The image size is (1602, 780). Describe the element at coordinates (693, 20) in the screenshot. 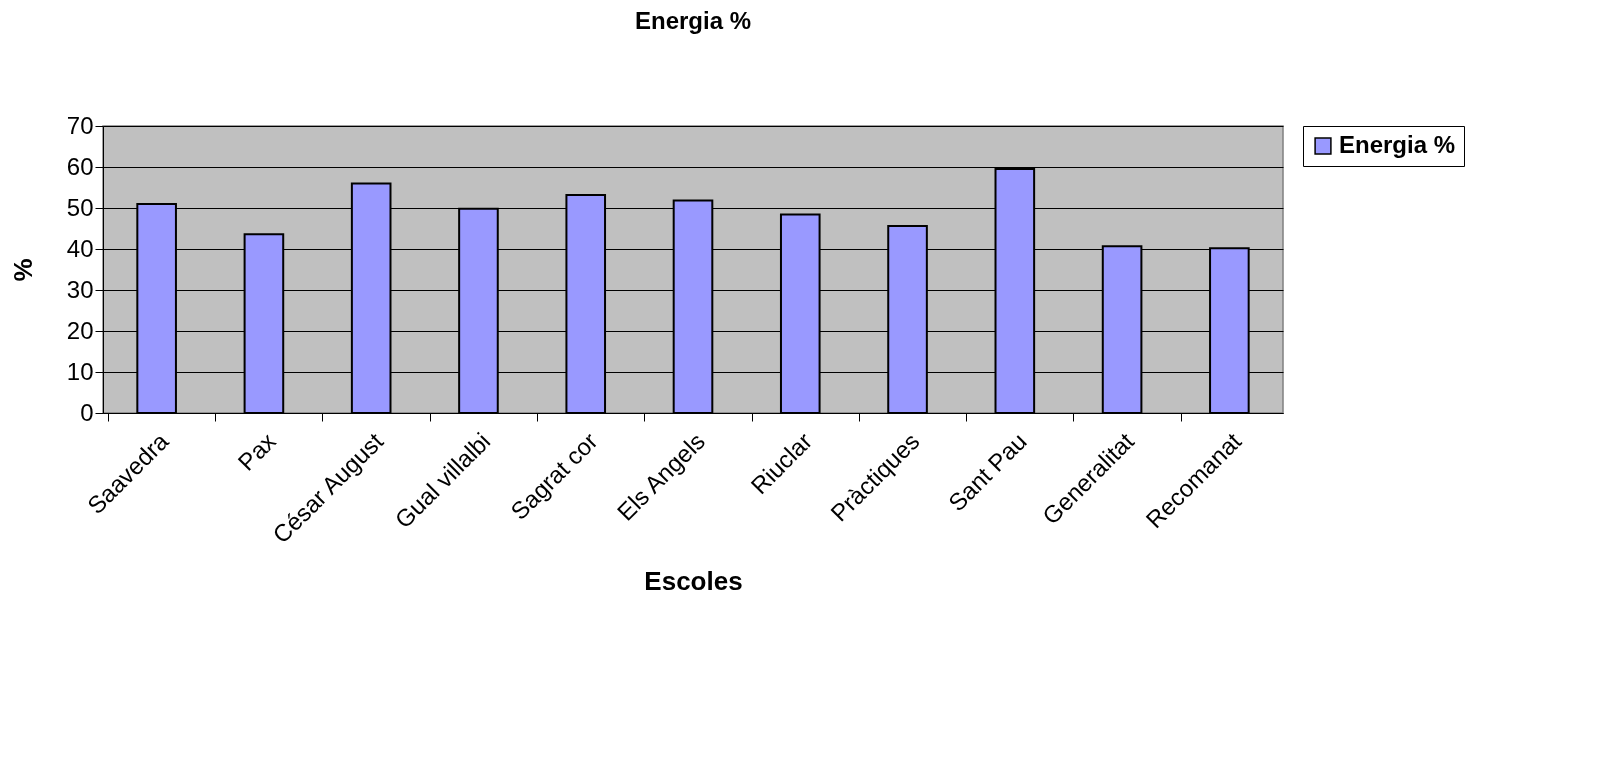

I see `chart-title: Energia %` at that location.